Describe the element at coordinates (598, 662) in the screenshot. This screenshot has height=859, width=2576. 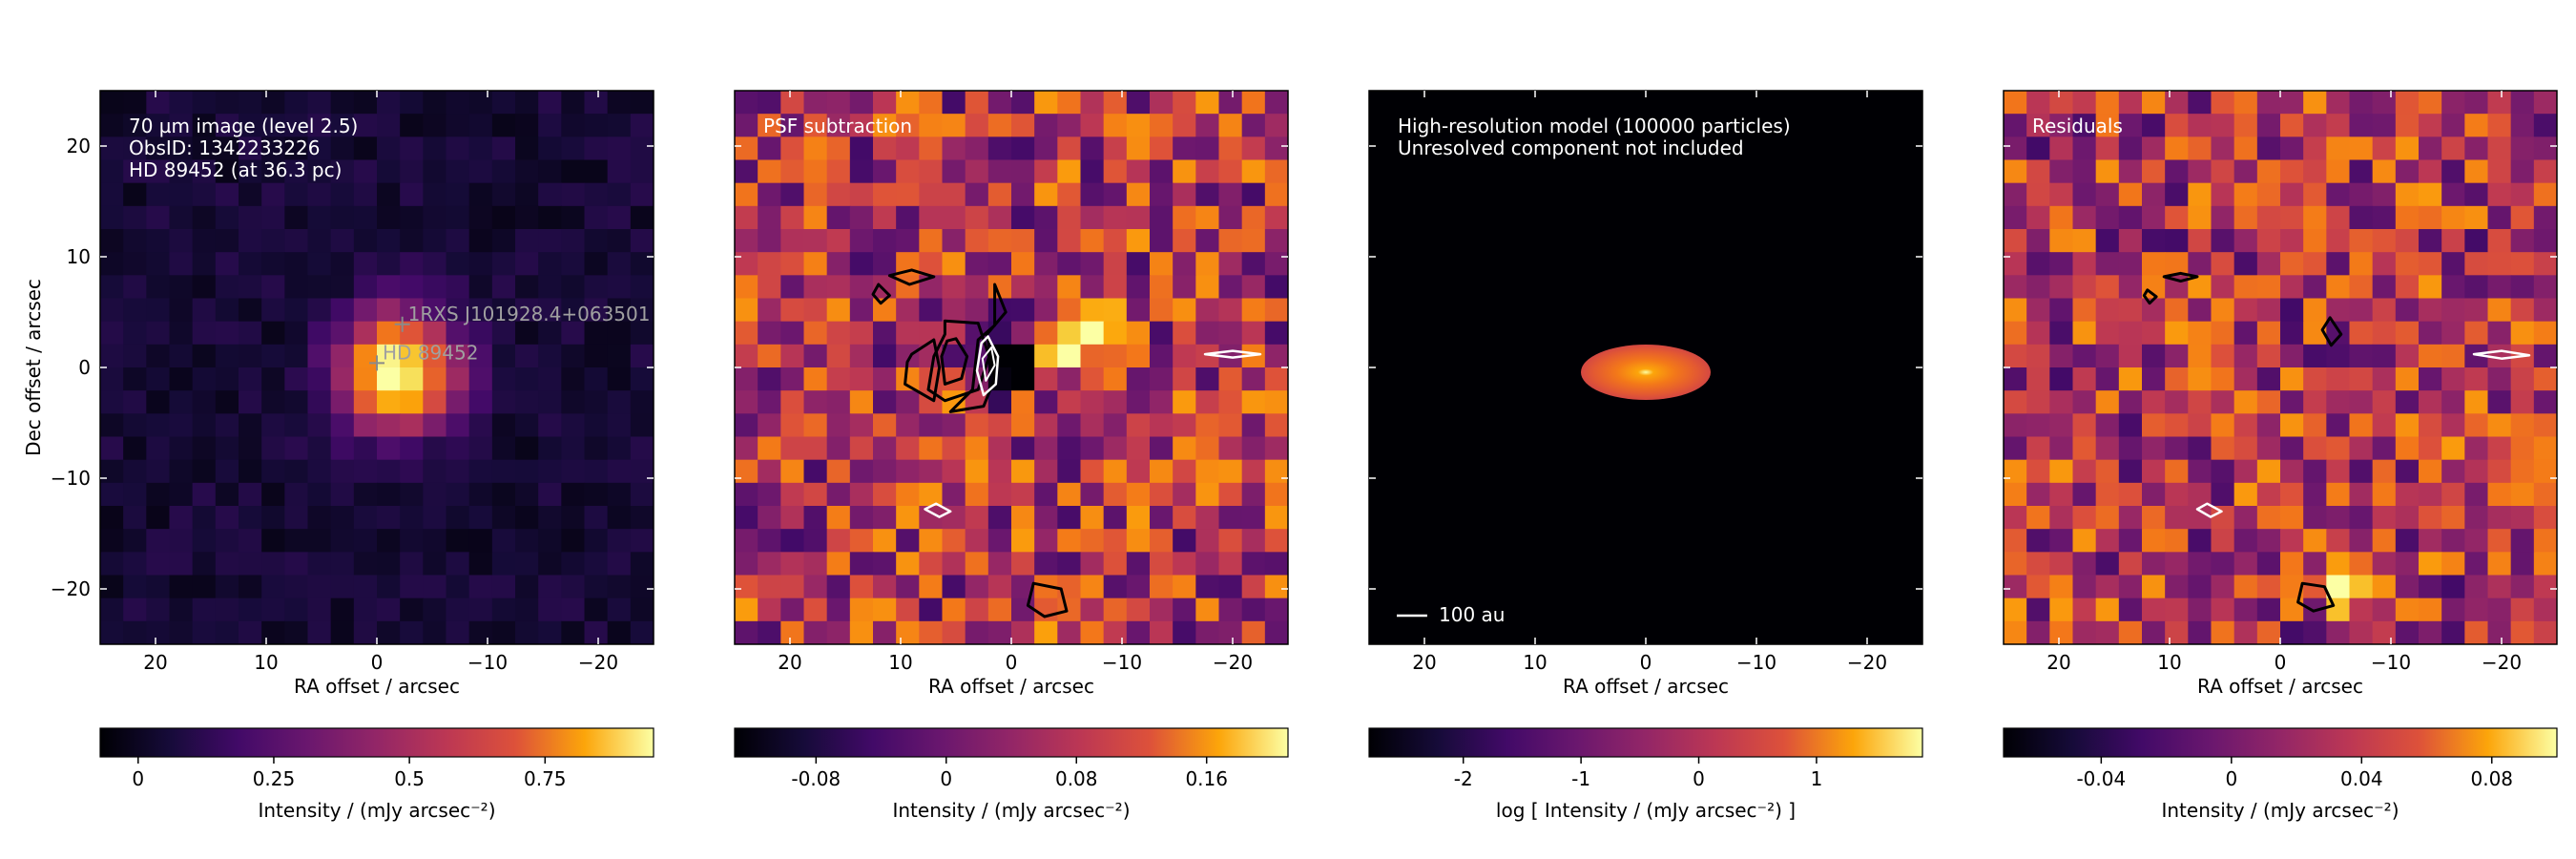
I see `x-tick-label: −20` at that location.